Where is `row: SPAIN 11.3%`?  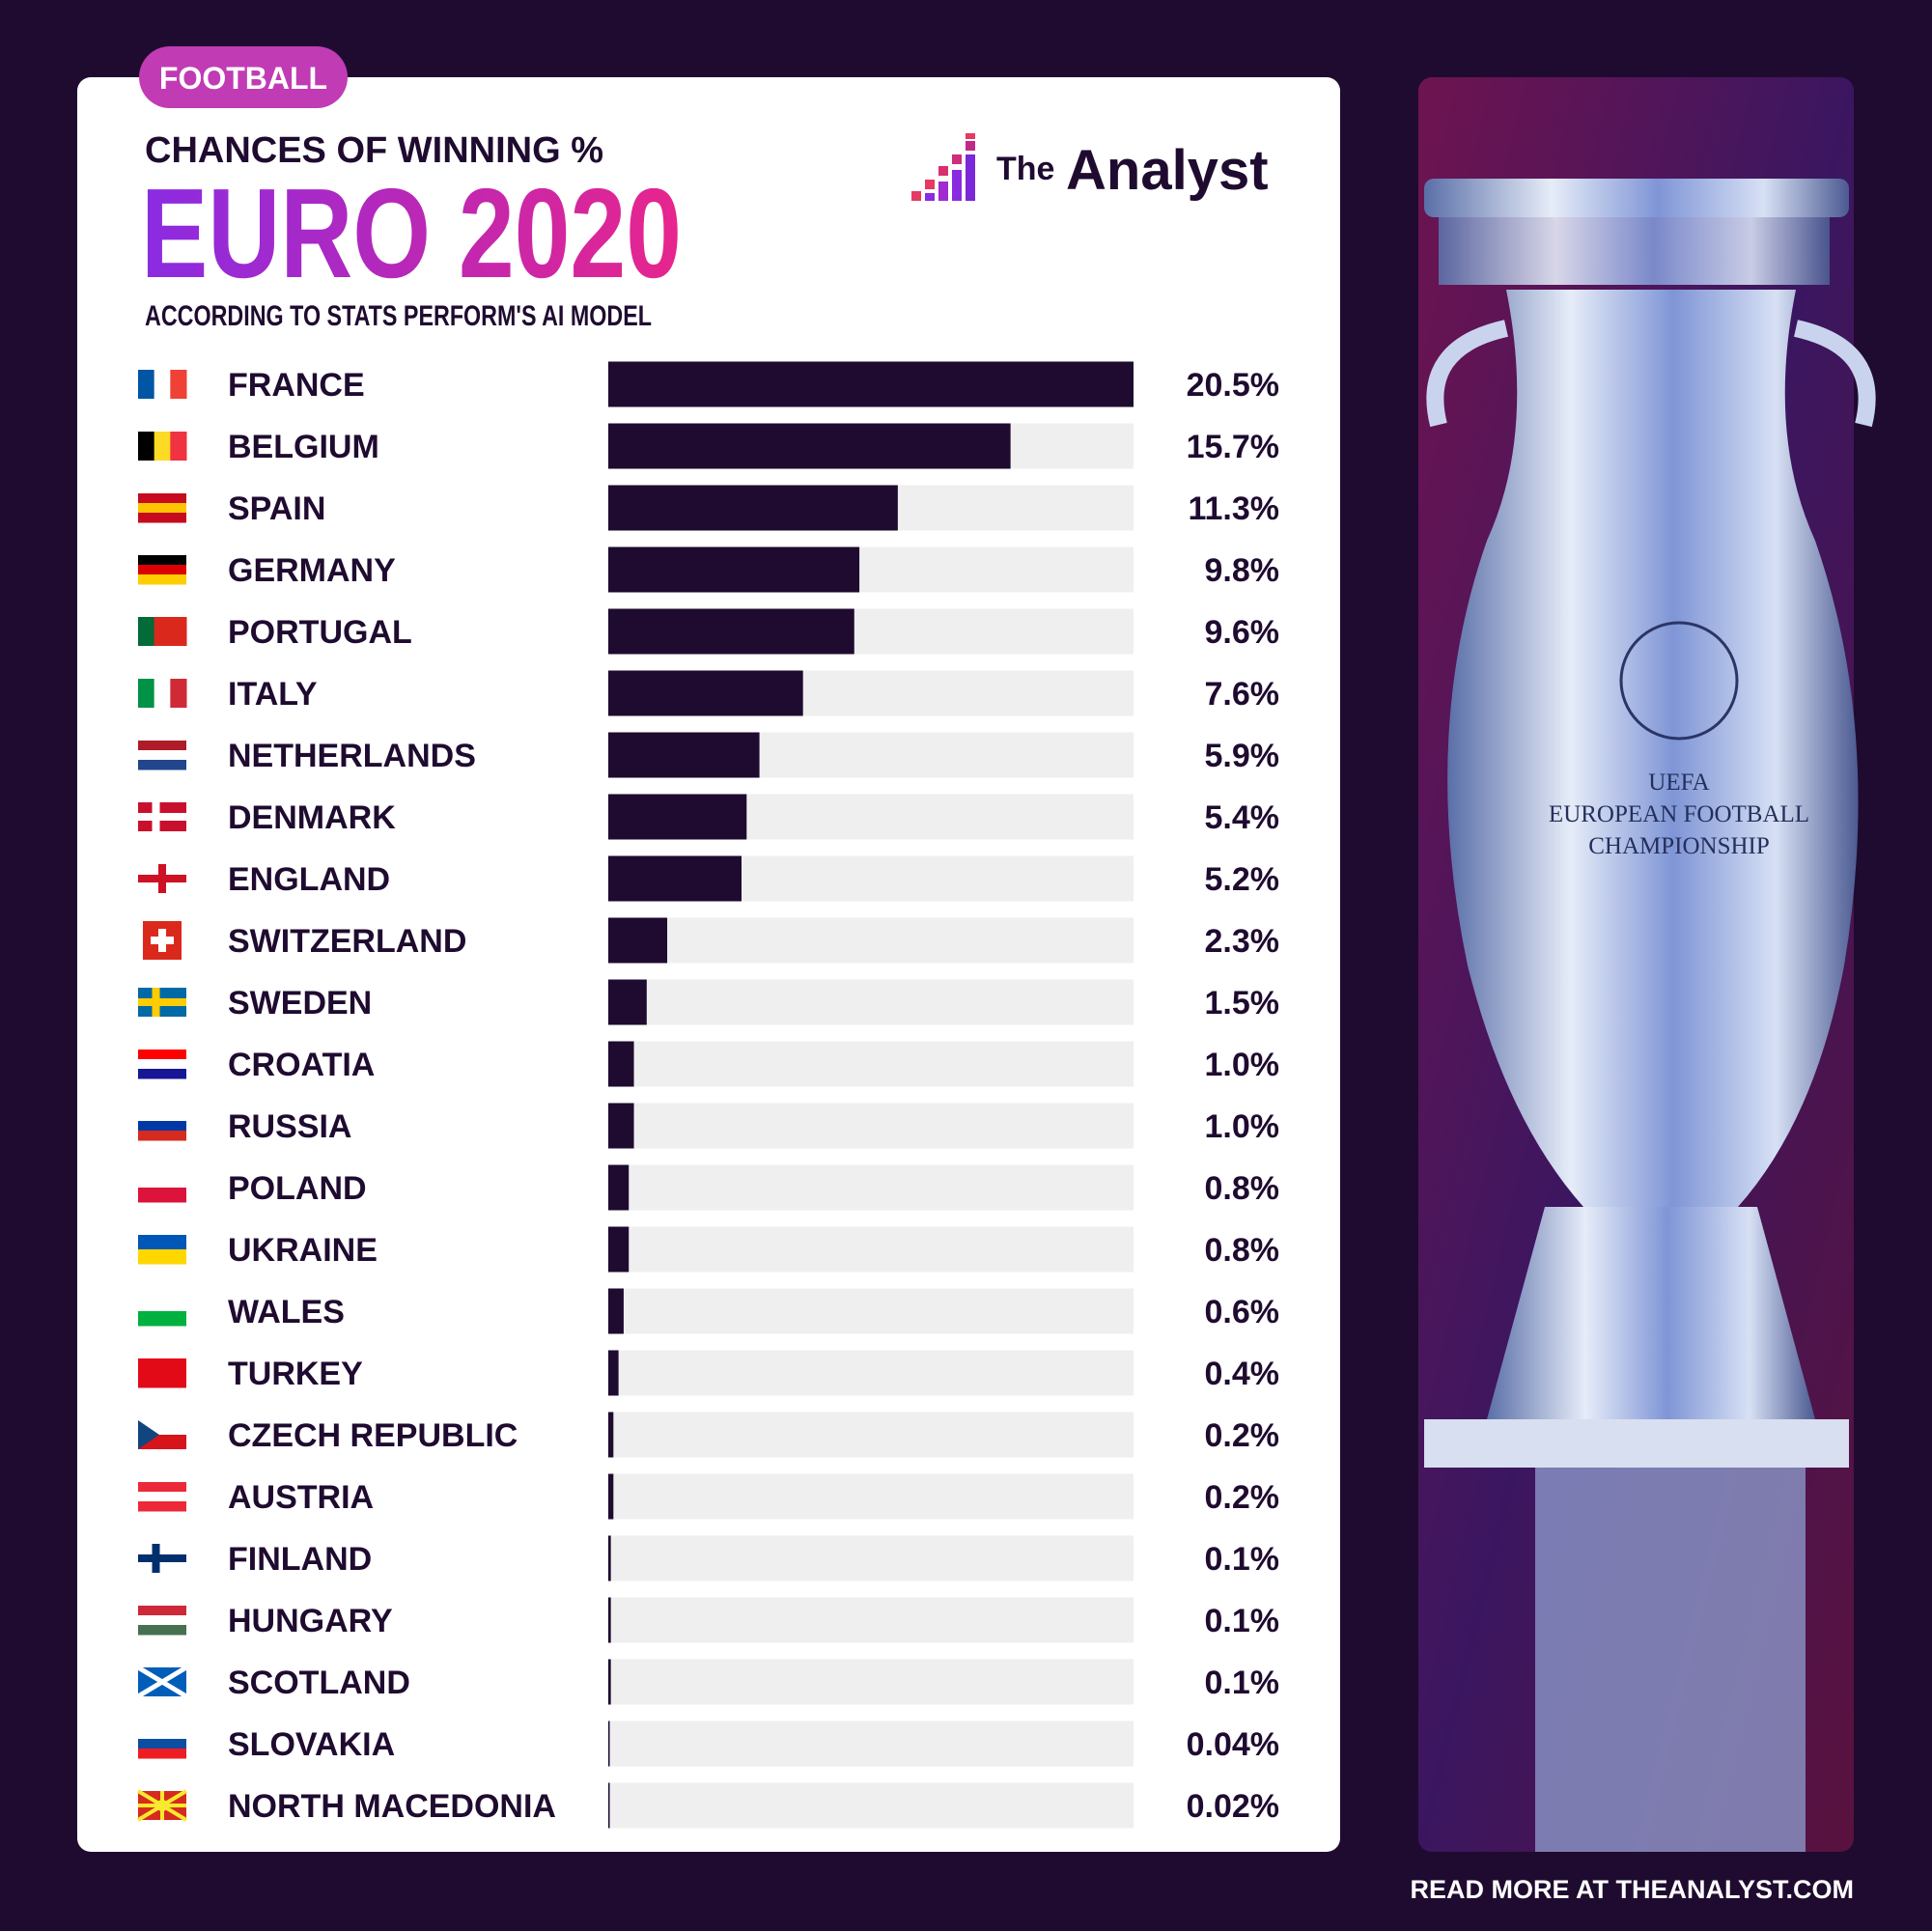
row: SPAIN 11.3% is located at coordinates (708, 508).